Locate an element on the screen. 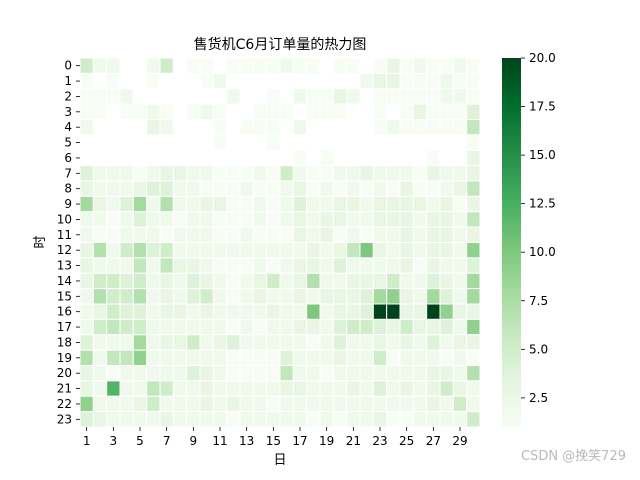 The image size is (640, 480). colorbar-tick-label: 7.5 is located at coordinates (538, 301).